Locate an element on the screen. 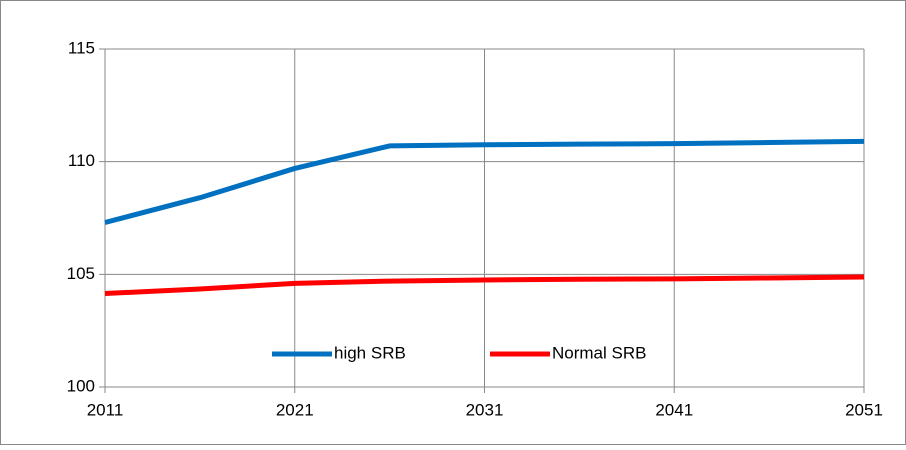 The width and height of the screenshot is (906, 450). x-tick-label: 2011 is located at coordinates (105, 409).